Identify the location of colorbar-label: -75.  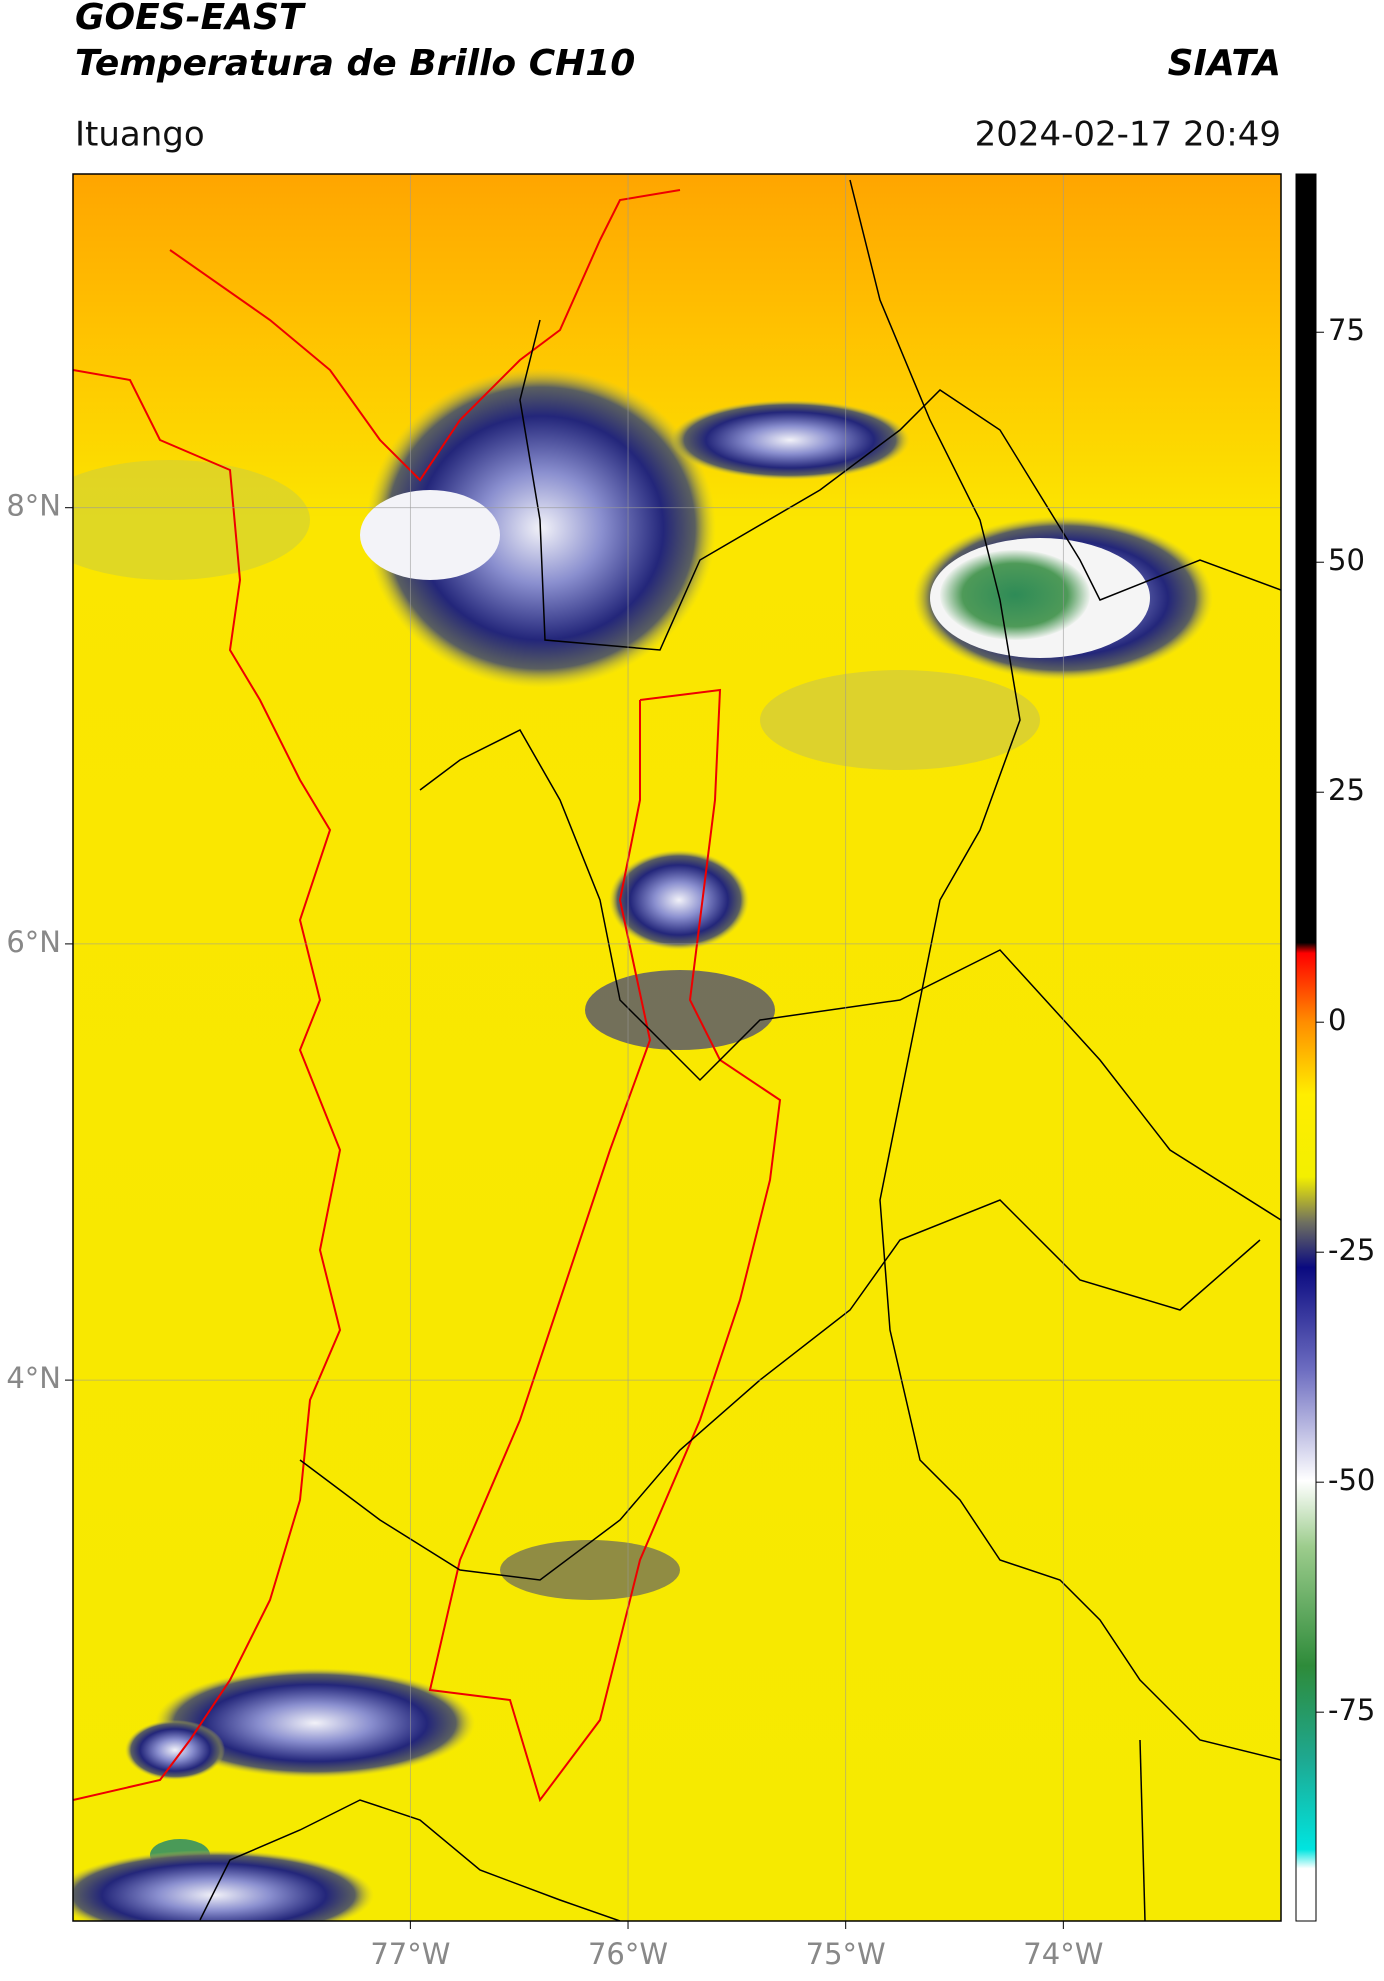
(1351, 1710).